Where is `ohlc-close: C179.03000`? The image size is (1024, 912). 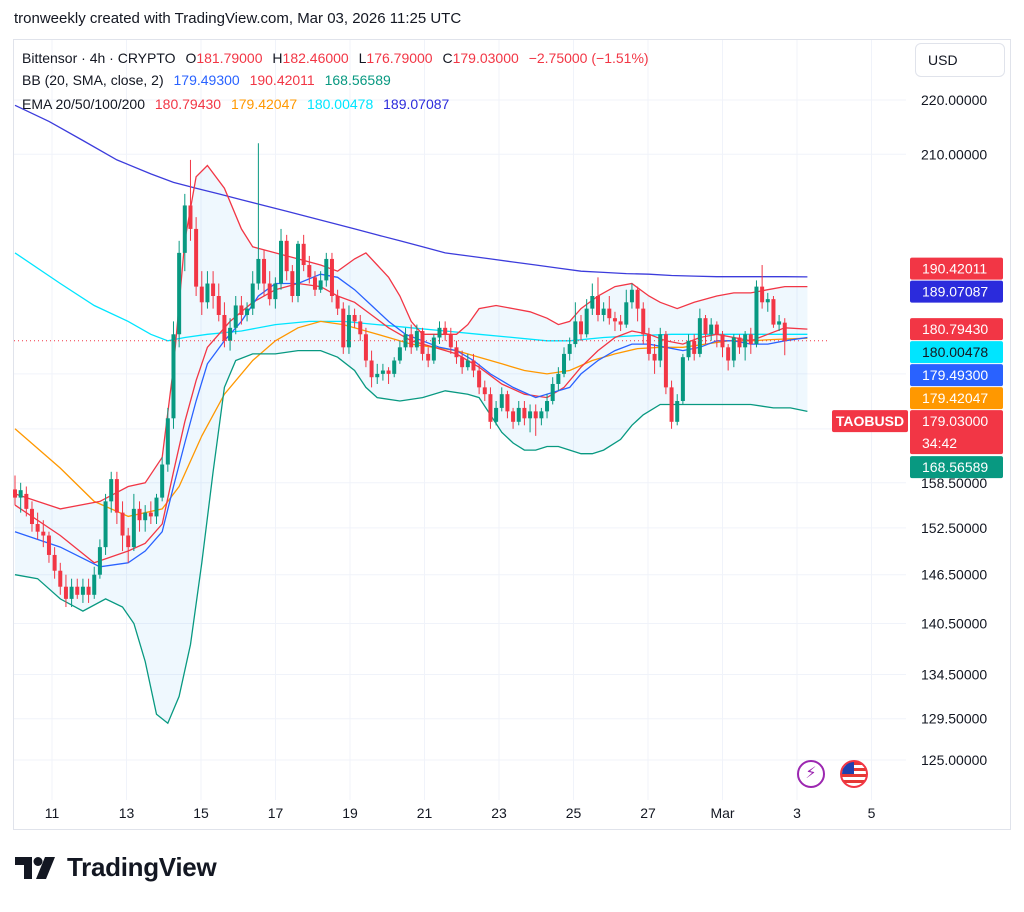
ohlc-close: C179.03000 is located at coordinates (480, 58).